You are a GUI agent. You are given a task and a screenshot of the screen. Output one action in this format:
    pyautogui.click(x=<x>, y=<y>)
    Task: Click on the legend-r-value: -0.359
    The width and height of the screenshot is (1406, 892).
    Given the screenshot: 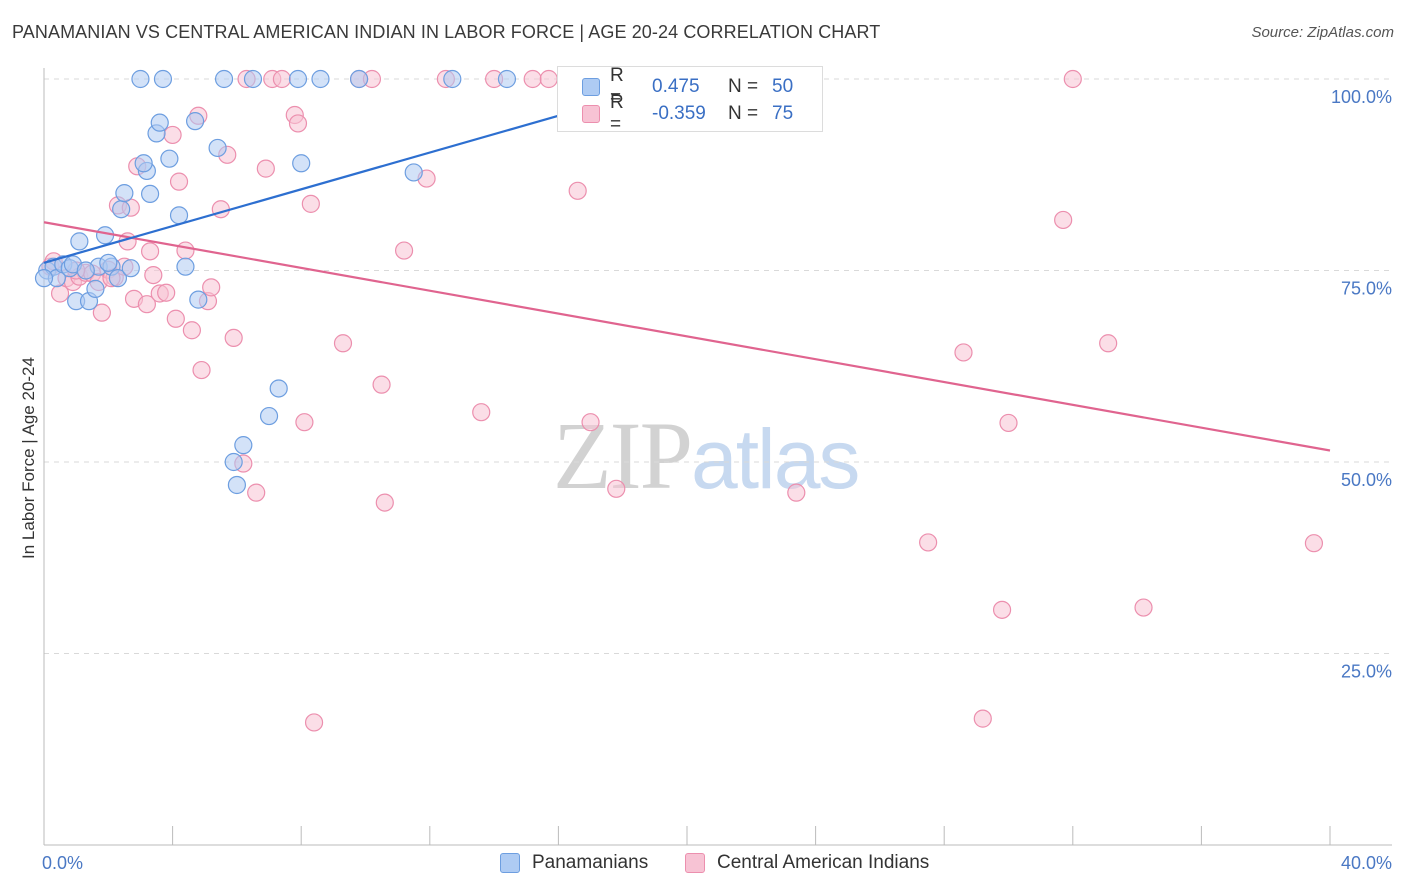 What is the action you would take?
    pyautogui.click(x=679, y=113)
    